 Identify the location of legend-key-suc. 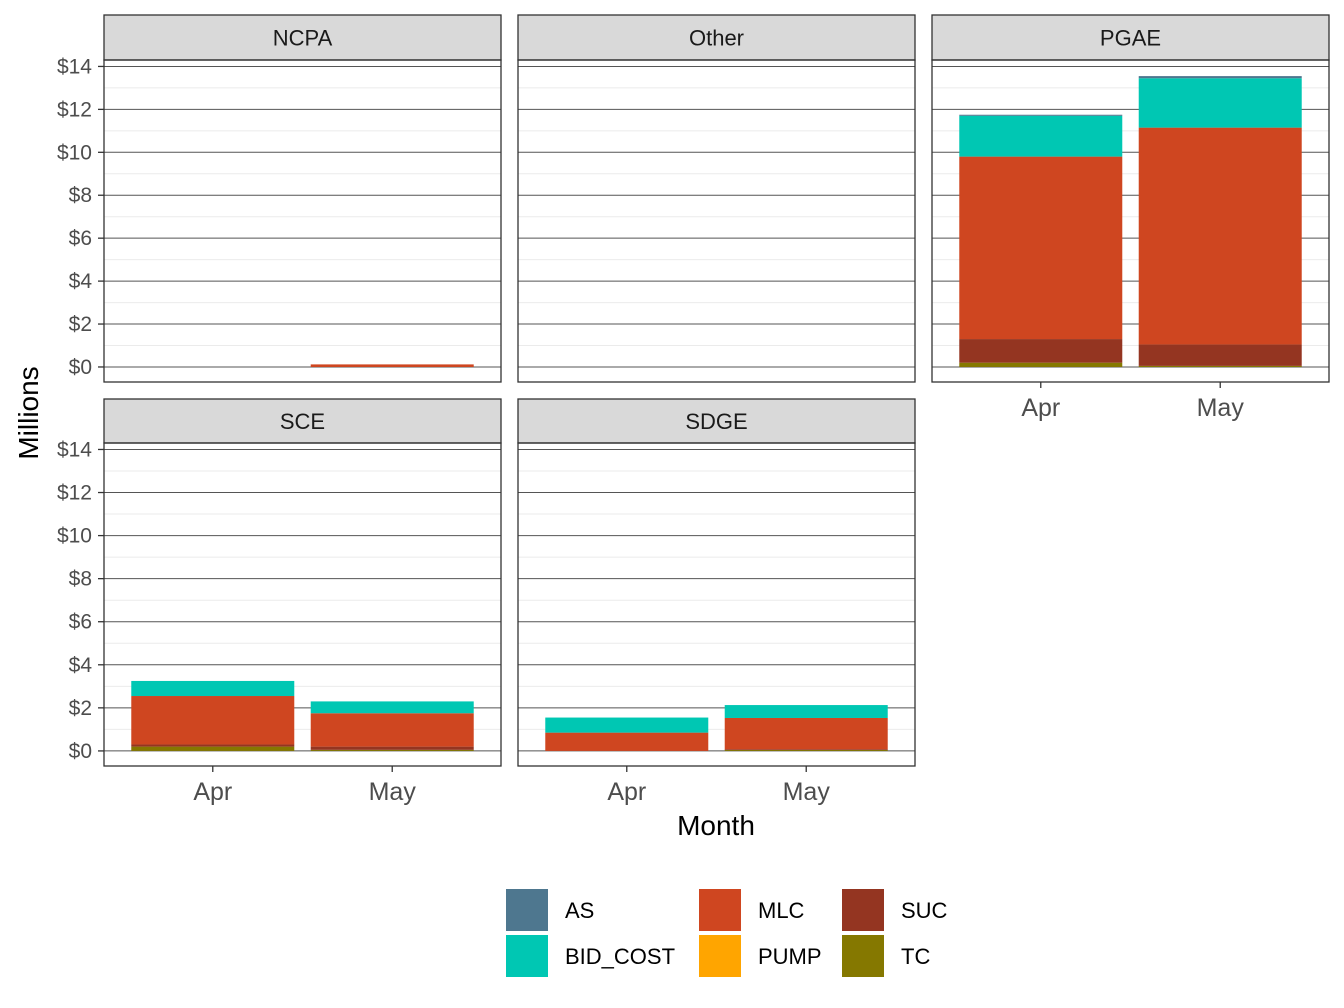
(863, 910).